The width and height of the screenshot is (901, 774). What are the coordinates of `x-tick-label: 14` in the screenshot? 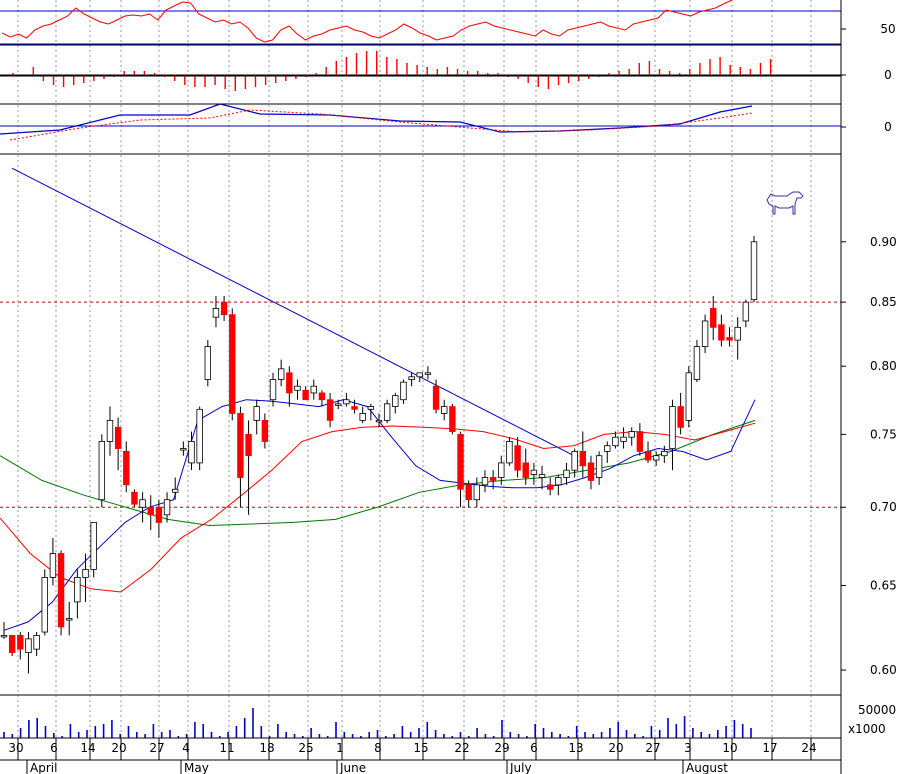 It's located at (87, 748).